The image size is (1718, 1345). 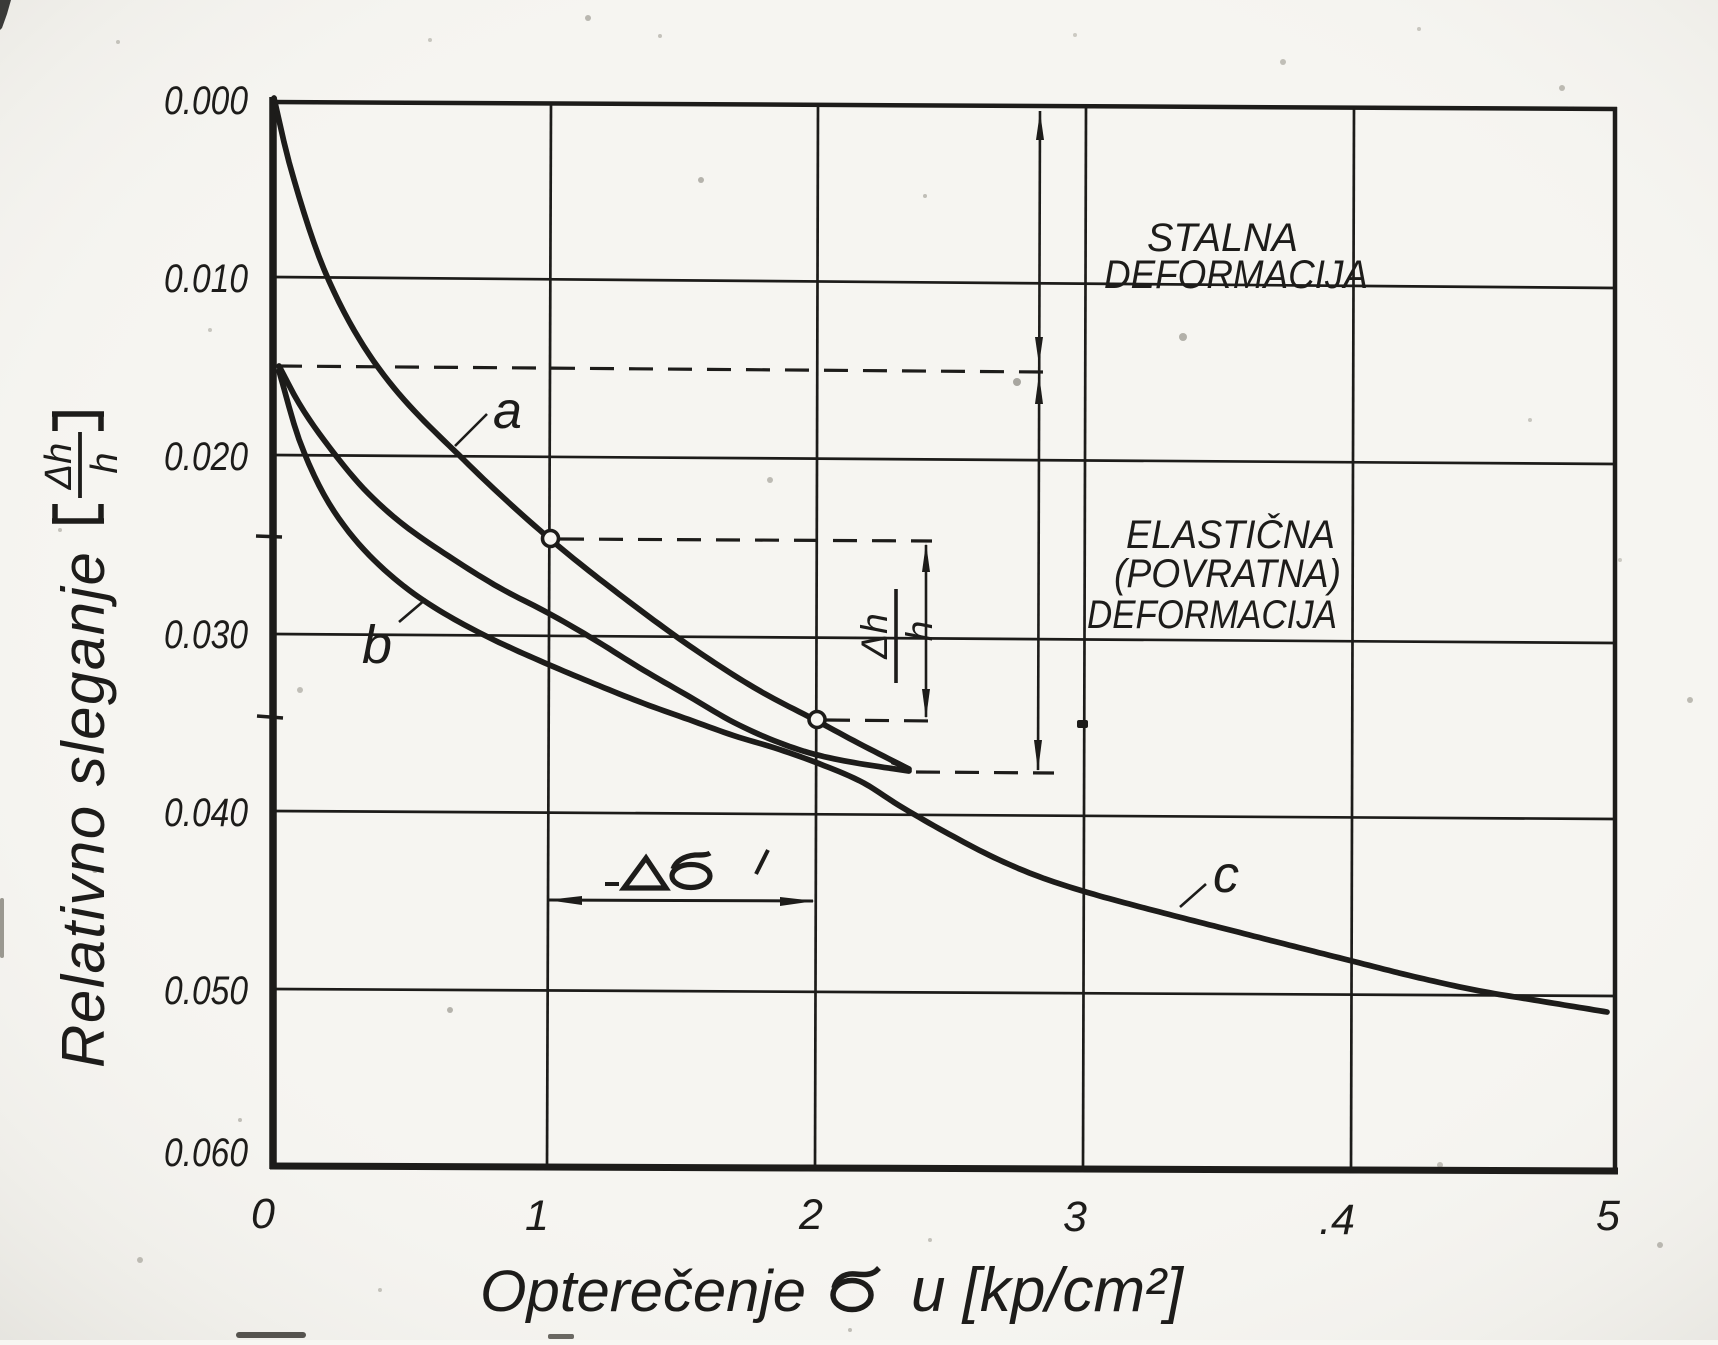 I want to click on svg-text: 0, so click(x=263, y=1214).